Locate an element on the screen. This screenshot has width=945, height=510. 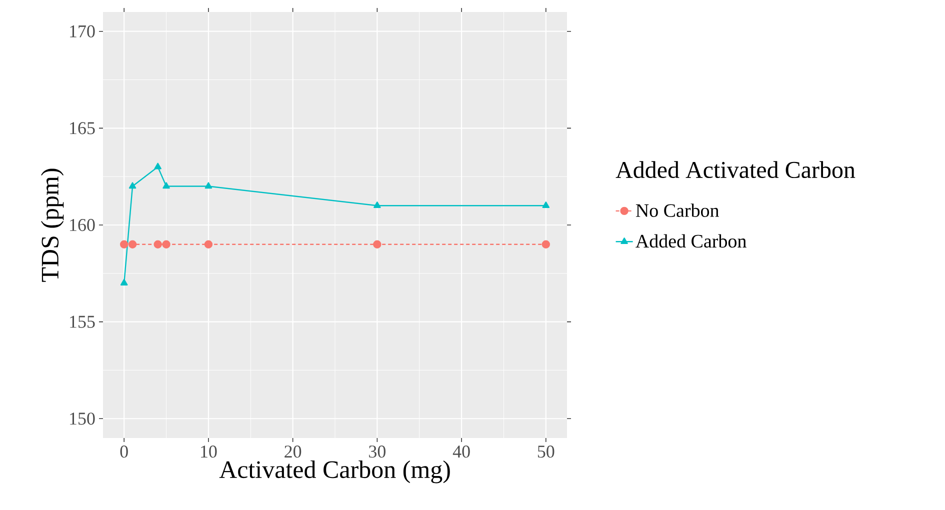
x-axis-title: Activated Carbon (mg) is located at coordinates (334, 472).